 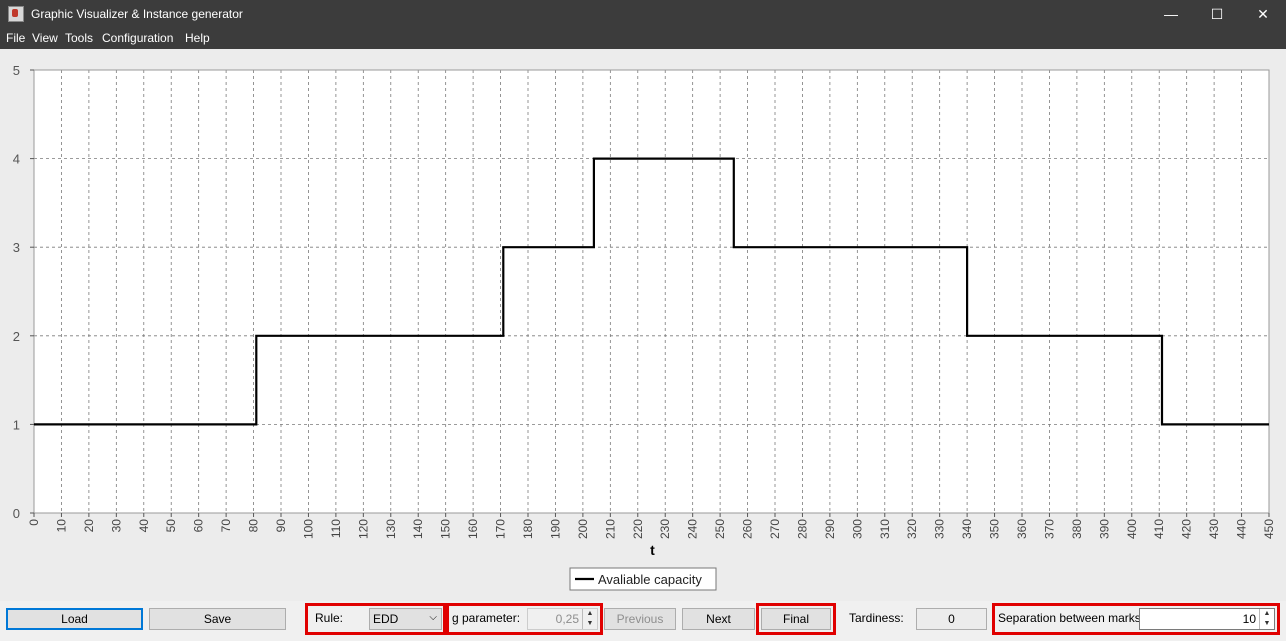 I want to click on window-title: Graphic Visualizer & Instance generator, so click(x=137, y=14).